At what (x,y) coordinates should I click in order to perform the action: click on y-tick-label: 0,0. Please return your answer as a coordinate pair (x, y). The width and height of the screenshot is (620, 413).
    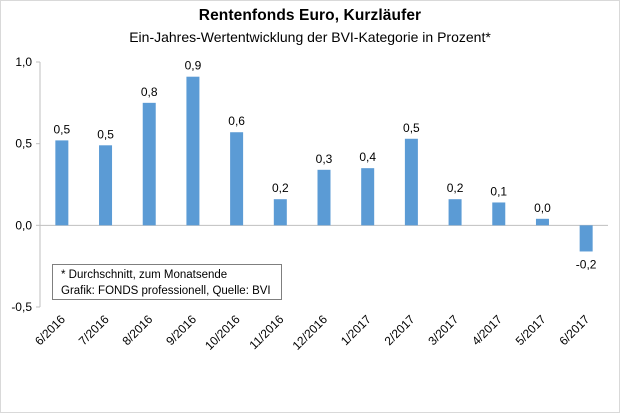
    Looking at the image, I should click on (23, 225).